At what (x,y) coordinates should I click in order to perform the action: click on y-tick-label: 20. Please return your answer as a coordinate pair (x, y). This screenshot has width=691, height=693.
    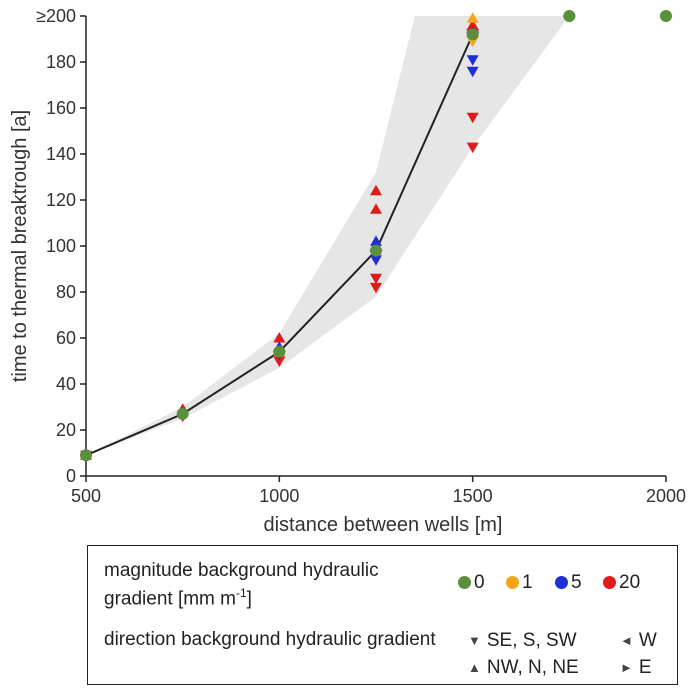
    Looking at the image, I should click on (66, 430).